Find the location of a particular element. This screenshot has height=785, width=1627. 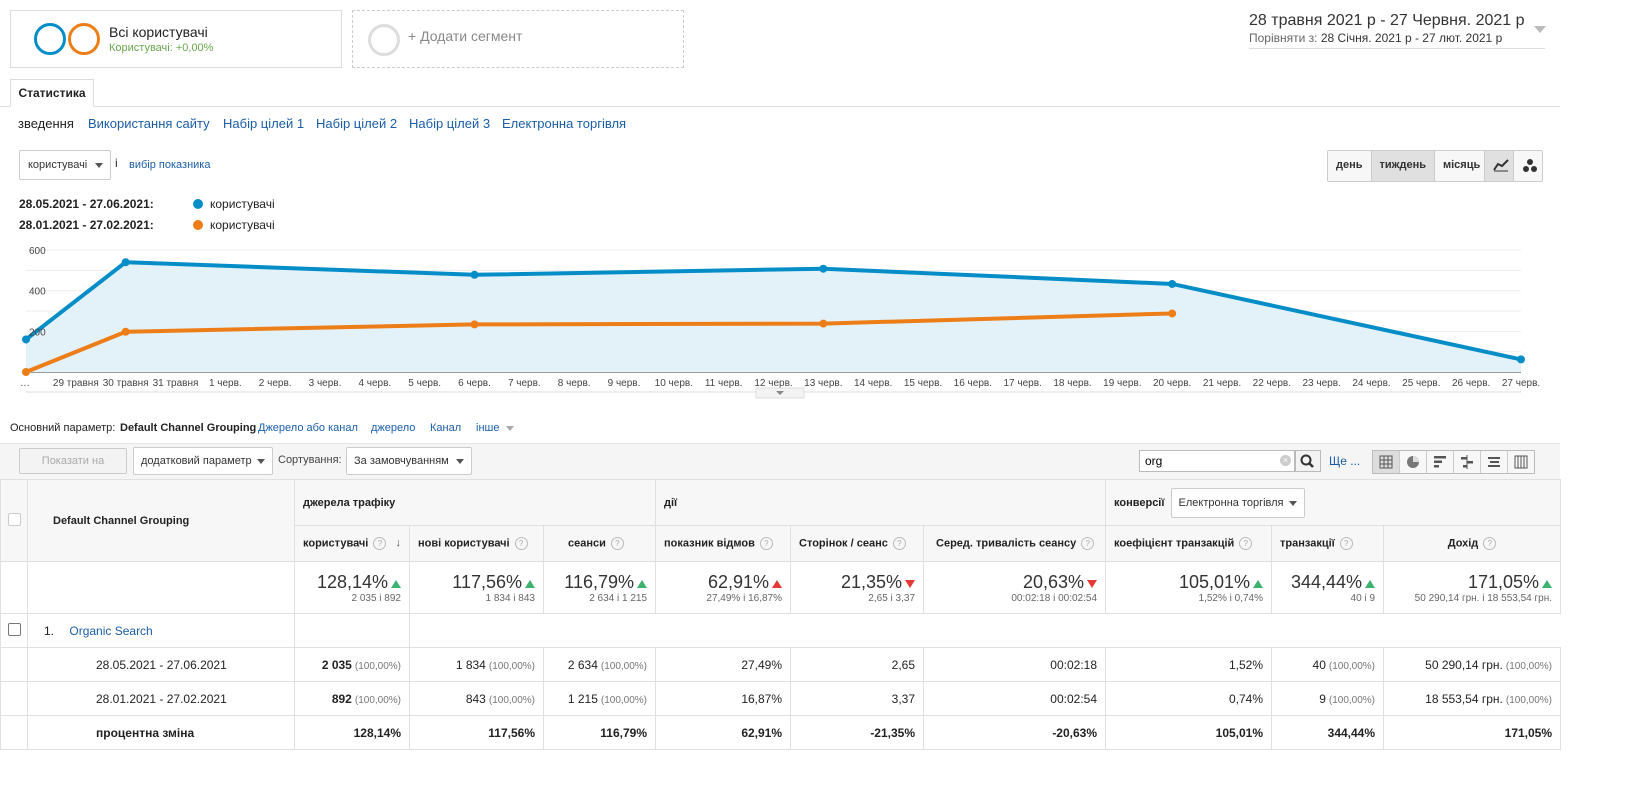

plot-rows-button: Показати на діаграмі is located at coordinates (73, 469).